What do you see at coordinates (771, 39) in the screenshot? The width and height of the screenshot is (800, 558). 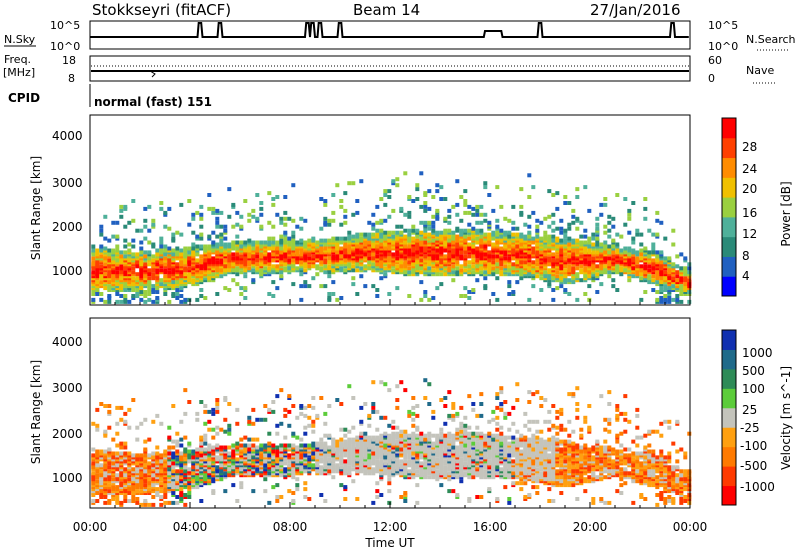 I see `noise-right-label: N.Search` at bounding box center [771, 39].